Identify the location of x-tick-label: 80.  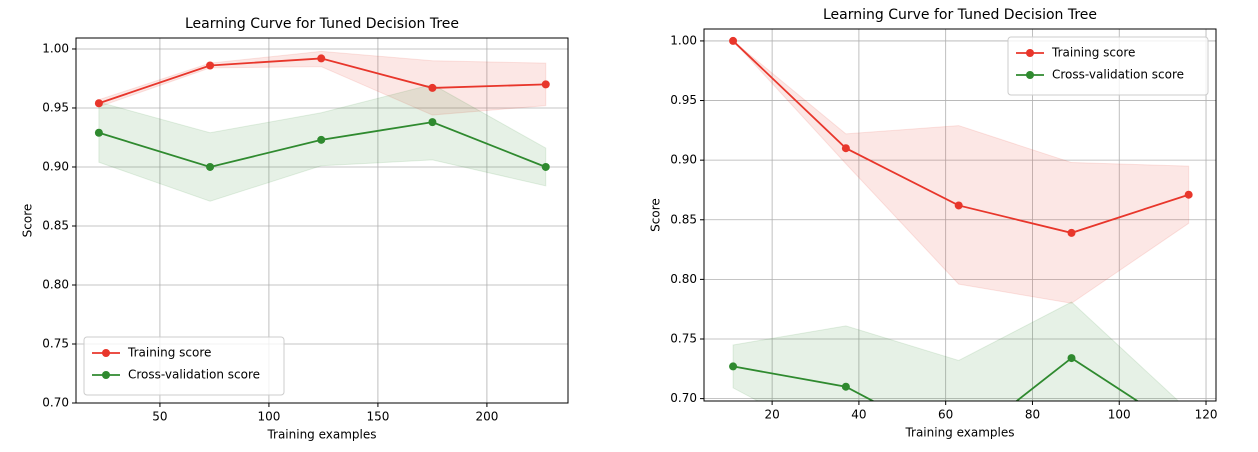
(1032, 415).